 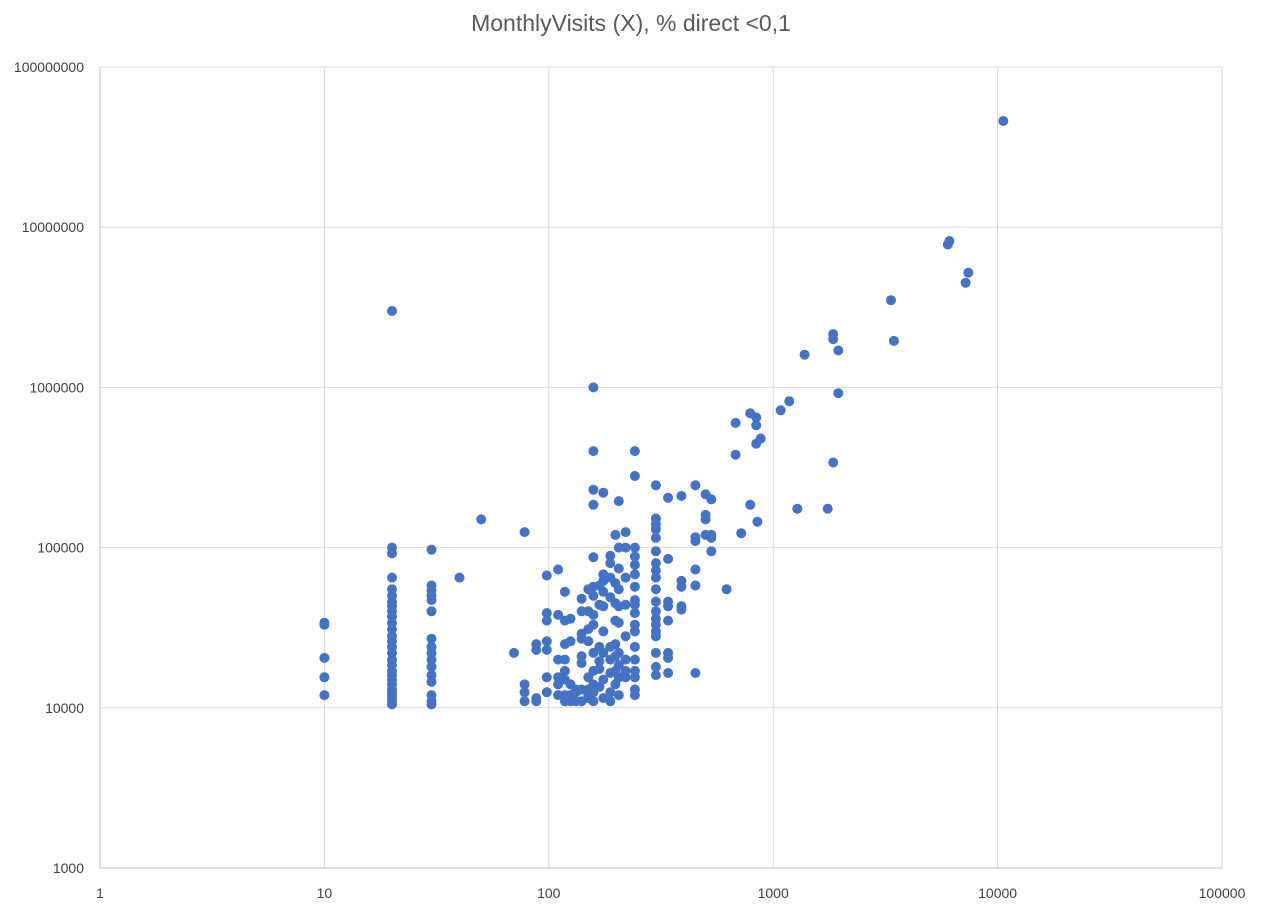 What do you see at coordinates (68, 868) in the screenshot?
I see `y-tick-label: 1000` at bounding box center [68, 868].